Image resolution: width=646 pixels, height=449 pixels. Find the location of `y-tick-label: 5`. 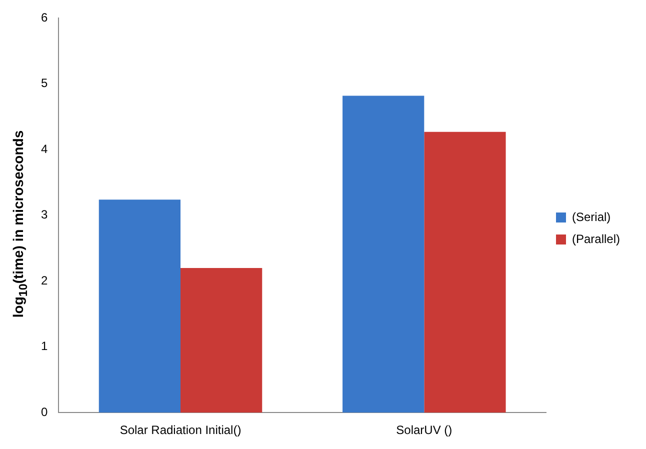

y-tick-label: 5 is located at coordinates (44, 83).